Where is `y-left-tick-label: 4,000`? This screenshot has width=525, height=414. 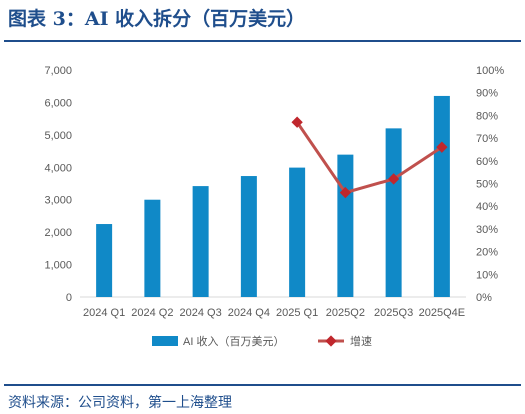
y-left-tick-label: 4,000 is located at coordinates (58, 168).